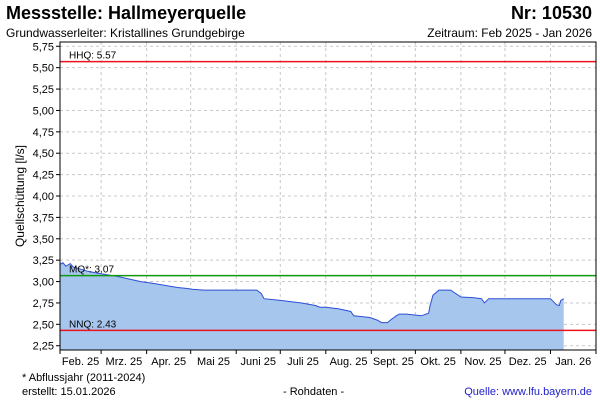  I want to click on y-tick-label: 3,75, so click(43, 218).